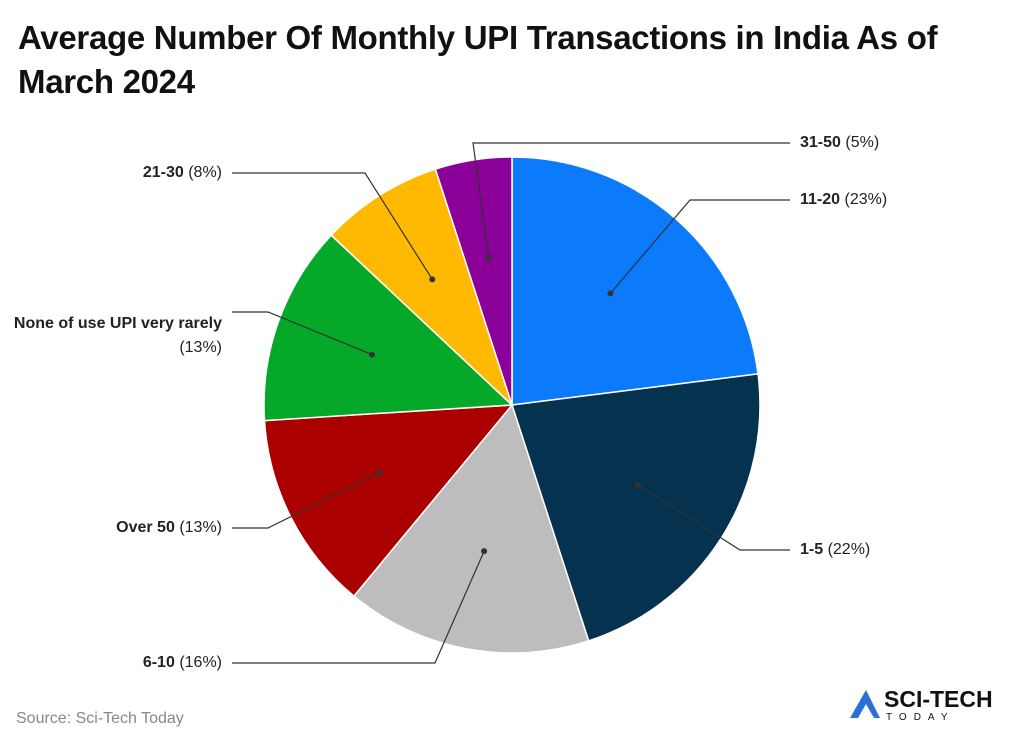 The width and height of the screenshot is (1024, 747). What do you see at coordinates (145, 527) in the screenshot?
I see `label-category: Over 50` at bounding box center [145, 527].